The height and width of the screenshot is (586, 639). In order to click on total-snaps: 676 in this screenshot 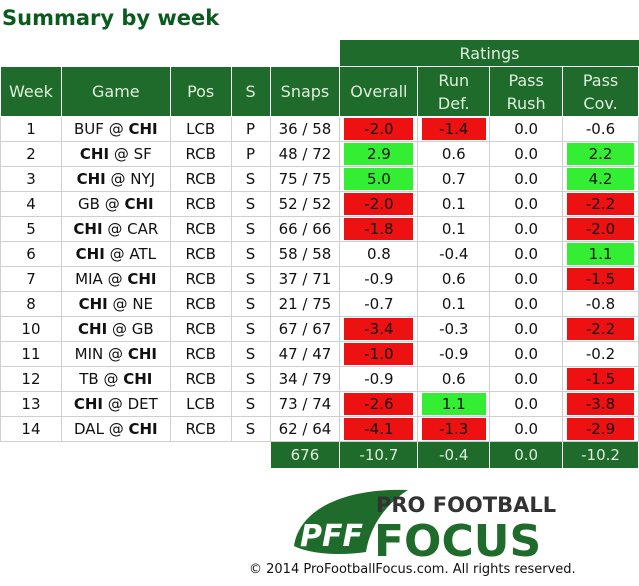, I will do `click(305, 455)`.